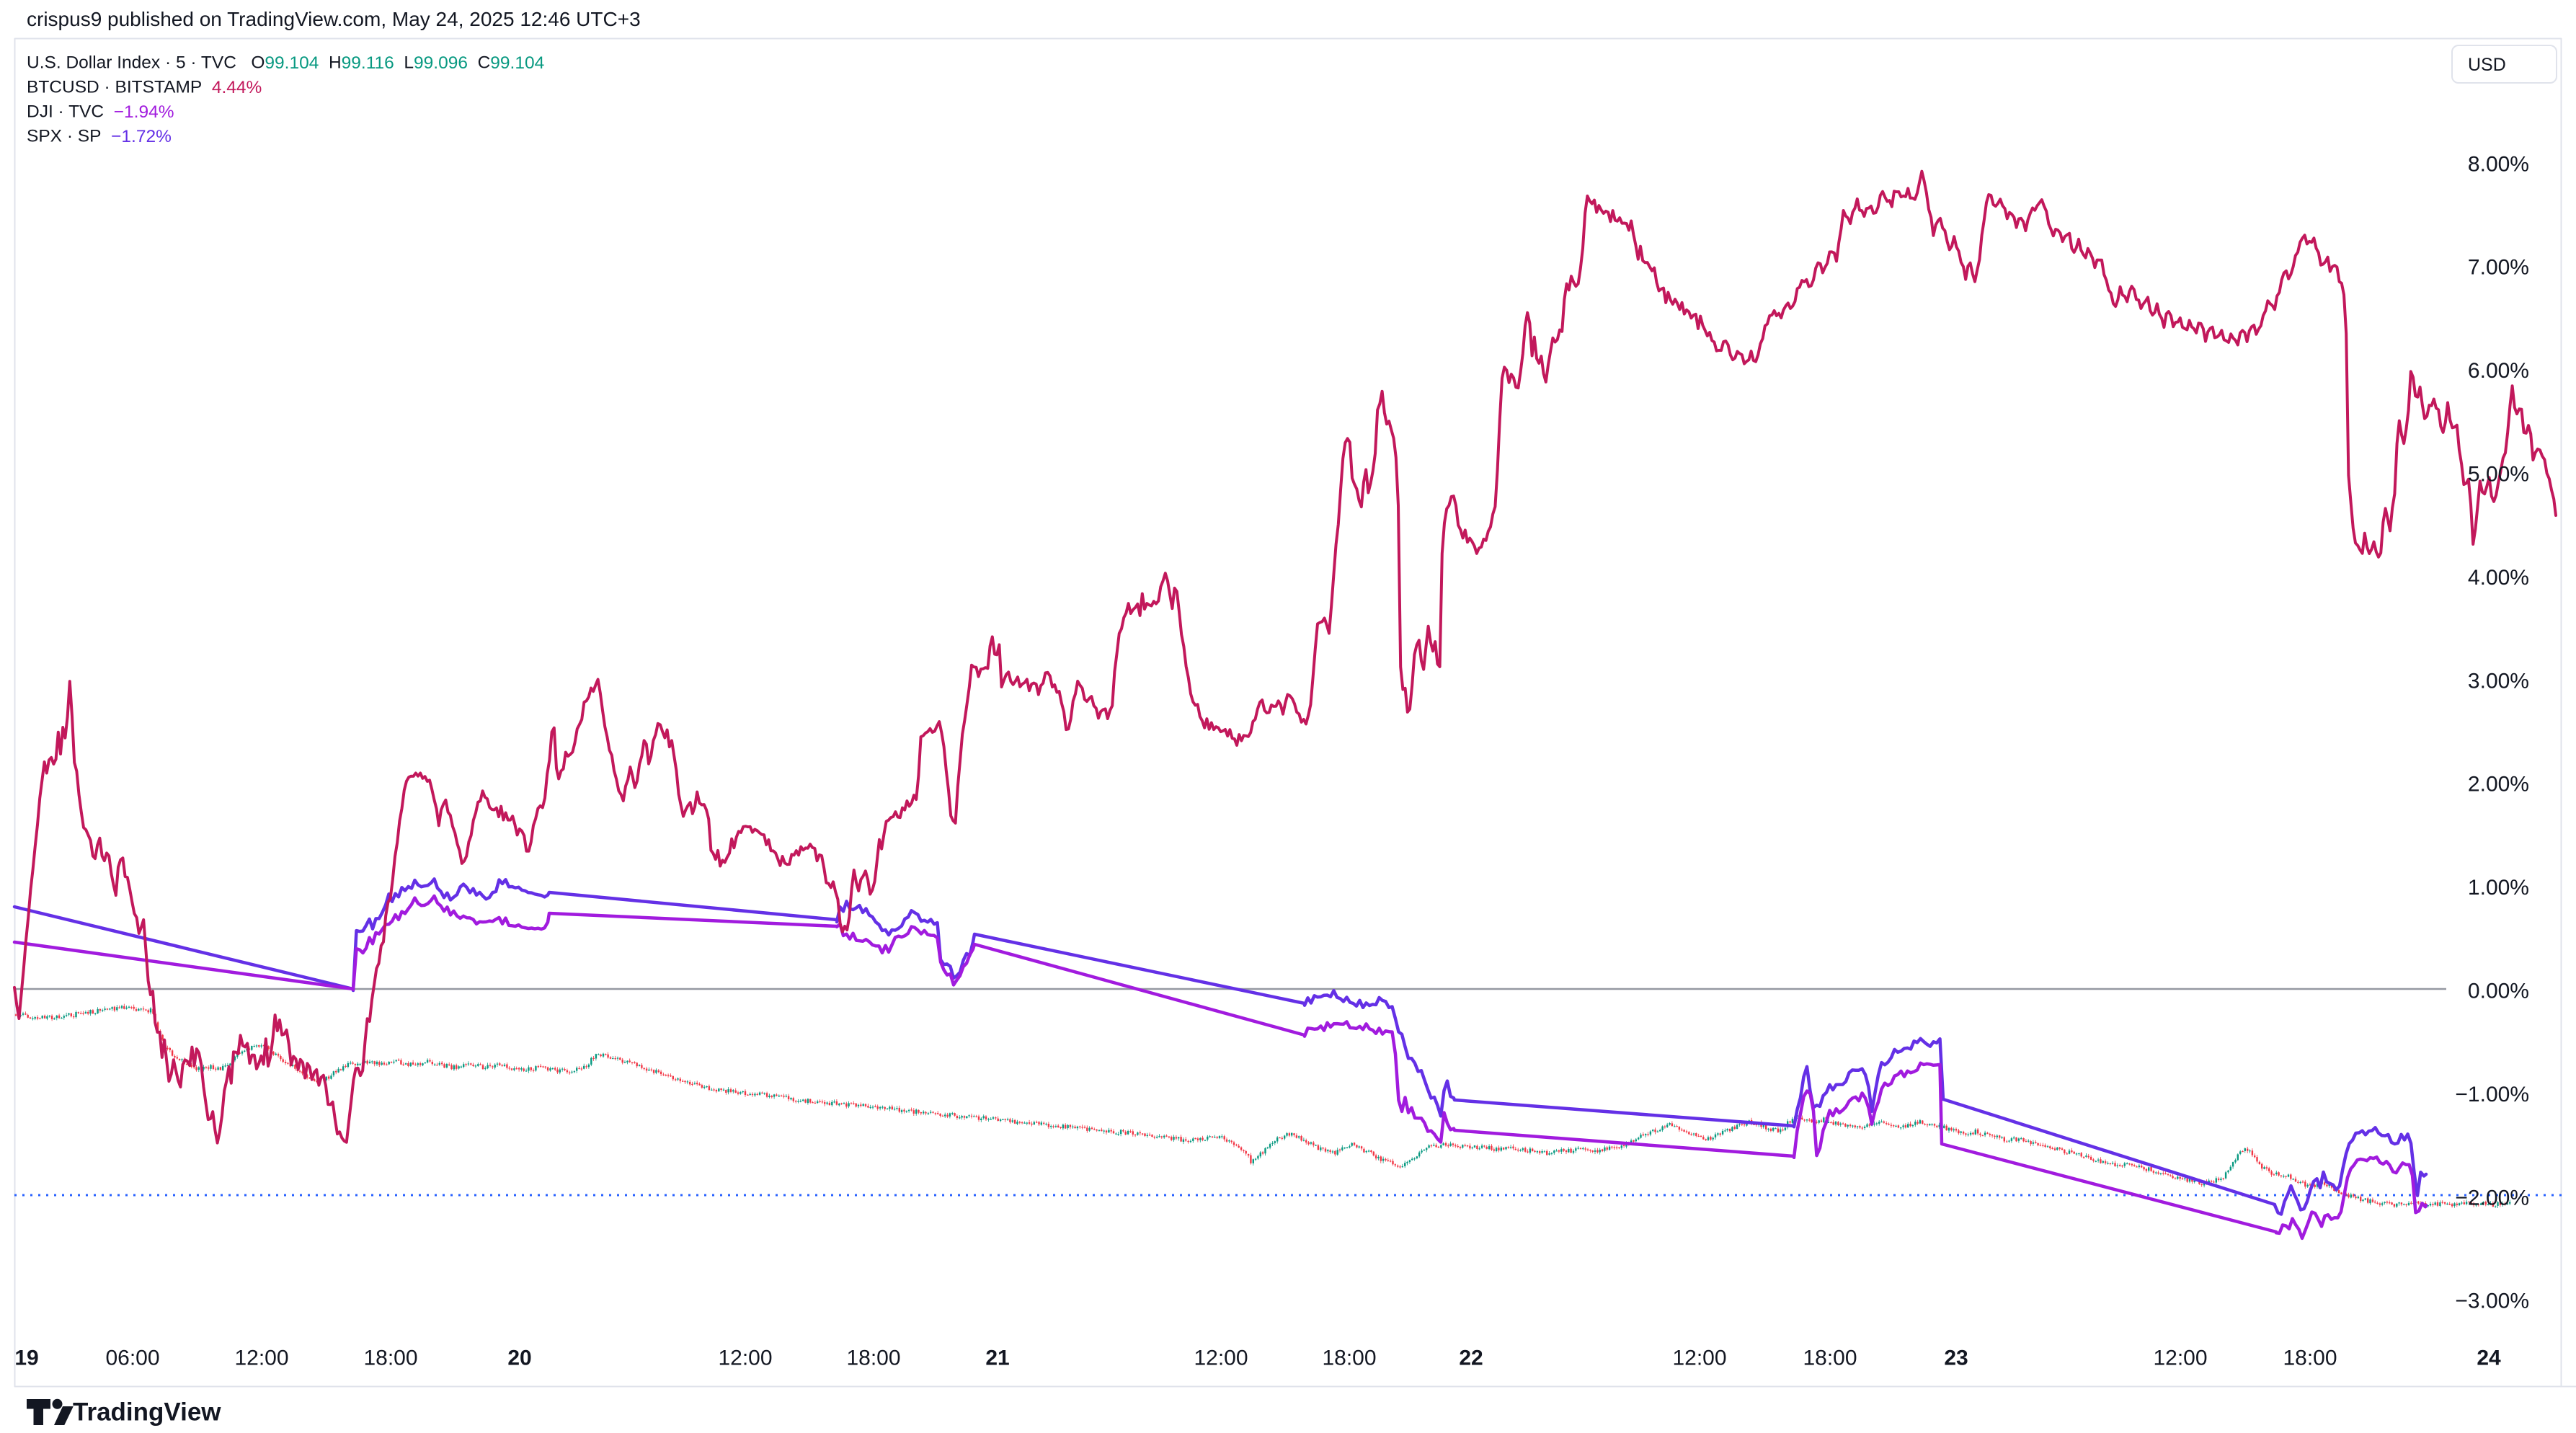 This screenshot has height=1433, width=2576. I want to click on svg-text: 23, so click(1956, 1358).